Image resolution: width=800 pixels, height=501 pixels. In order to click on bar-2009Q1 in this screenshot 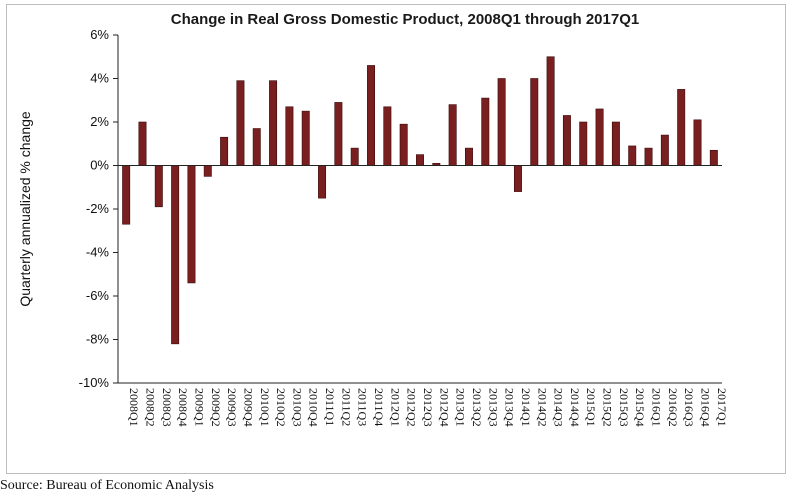, I will do `click(191, 224)`.